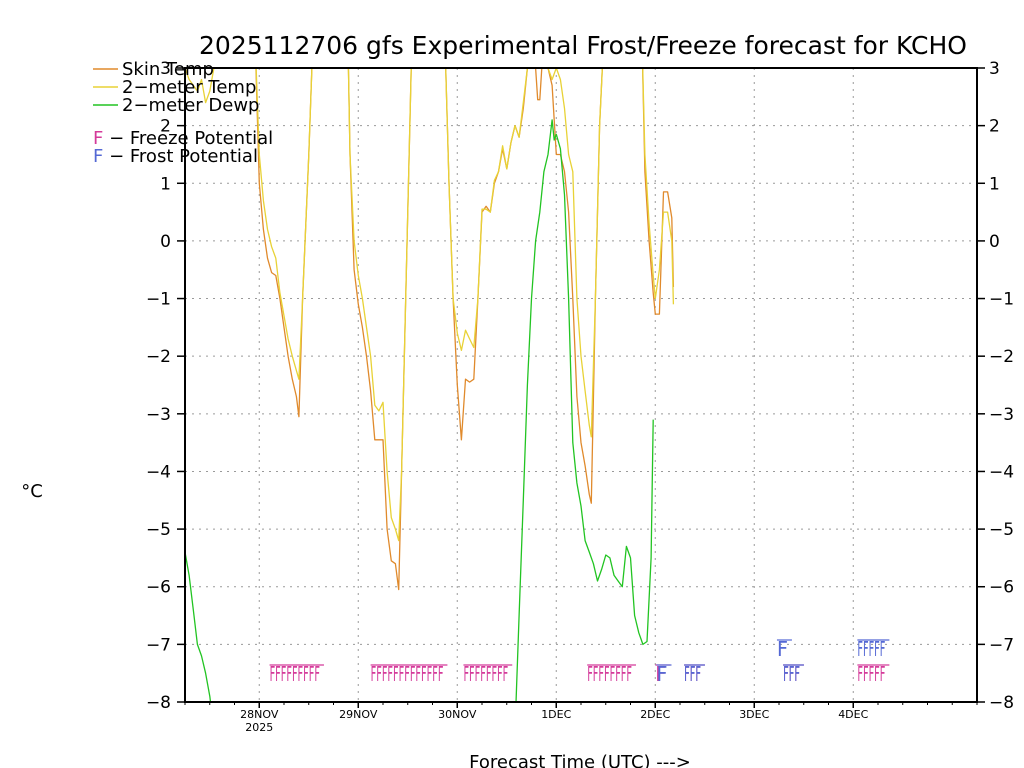  Describe the element at coordinates (754, 714) in the screenshot. I see `x-tick-label: 3DEC` at that location.